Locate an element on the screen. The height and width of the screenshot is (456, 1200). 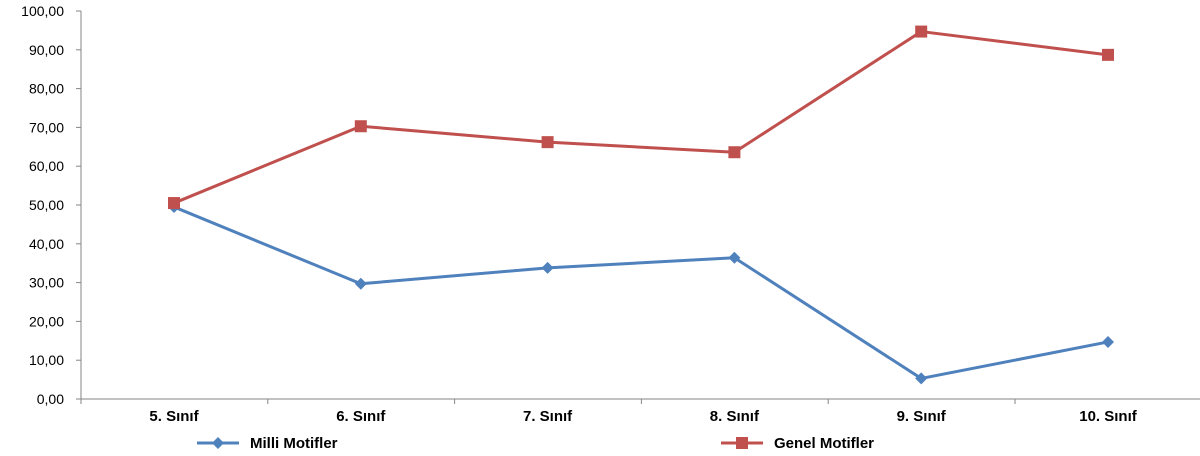
legend: Milli Motifler Genel Motifler is located at coordinates (535, 443).